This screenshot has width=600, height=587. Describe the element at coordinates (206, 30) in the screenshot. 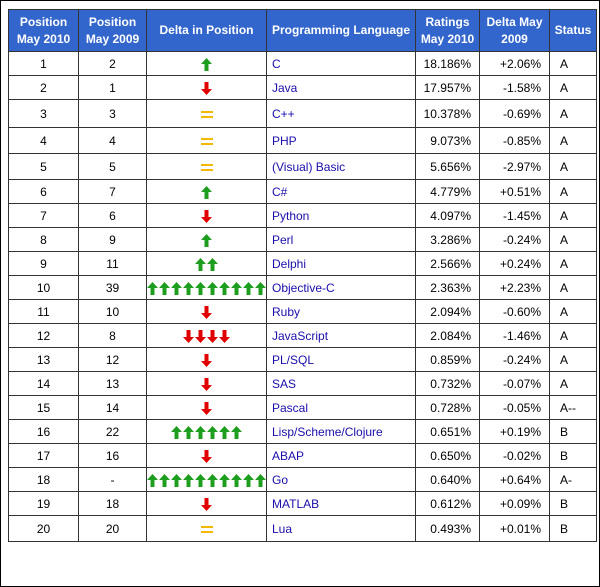

I see `header-delta-position: Delta in Position` at that location.